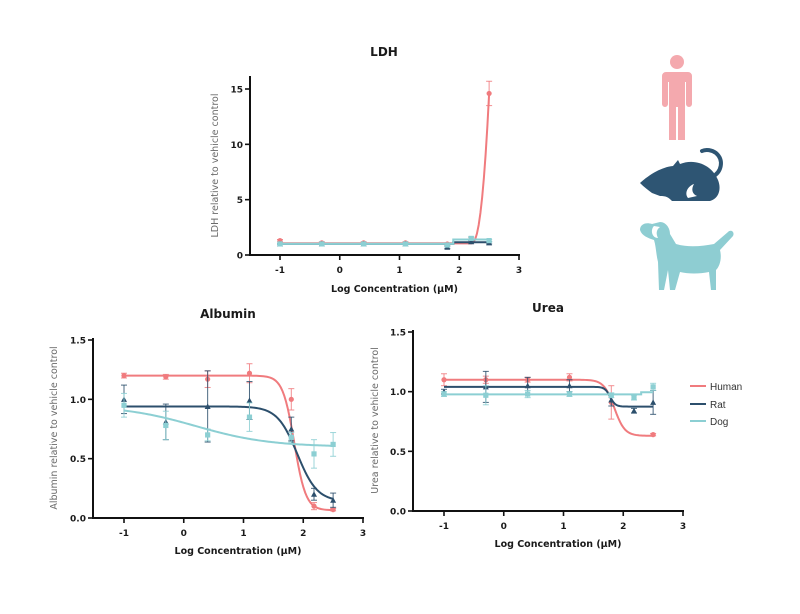 This screenshot has height=614, width=800. Describe the element at coordinates (708, 405) in the screenshot. I see `legend-item-rat: Rat` at that location.